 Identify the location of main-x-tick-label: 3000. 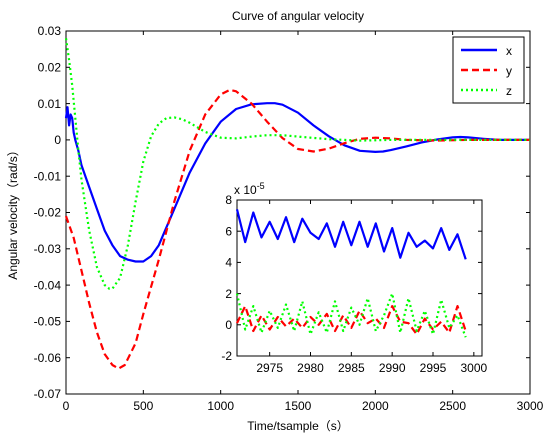
(530, 406).